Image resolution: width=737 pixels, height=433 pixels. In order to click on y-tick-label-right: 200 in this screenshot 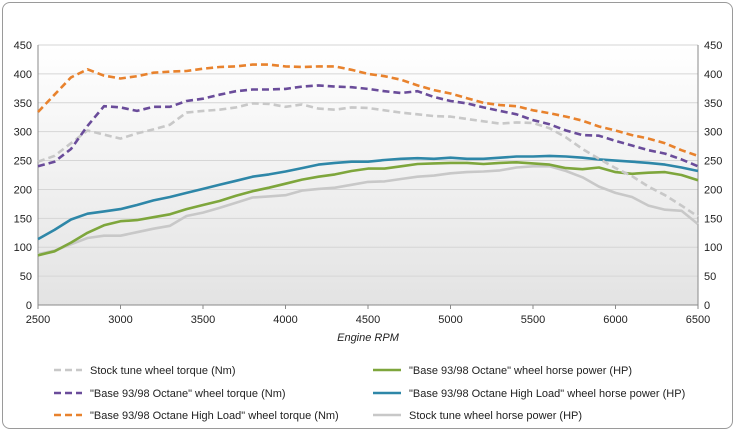, I will do `click(713, 190)`.